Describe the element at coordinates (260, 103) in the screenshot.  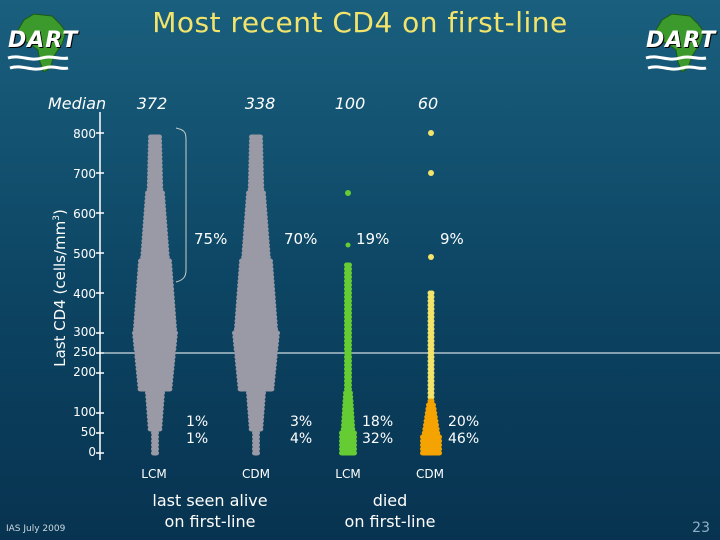
I see `median-cdm-alive: 338` at that location.